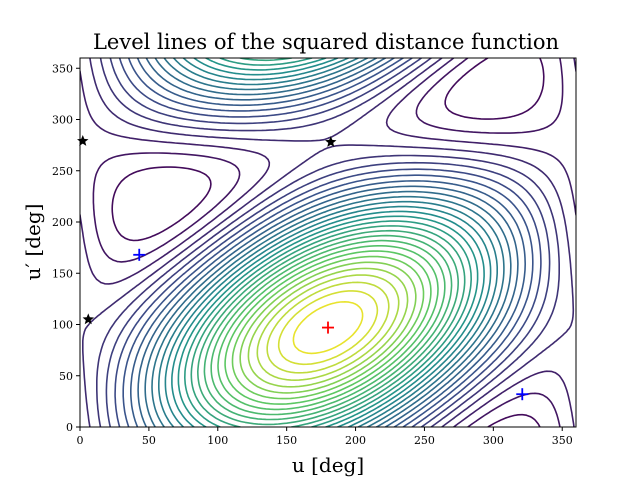 This screenshot has height=480, width=640. Describe the element at coordinates (355, 440) in the screenshot. I see `x-tick-label: 200` at that location.